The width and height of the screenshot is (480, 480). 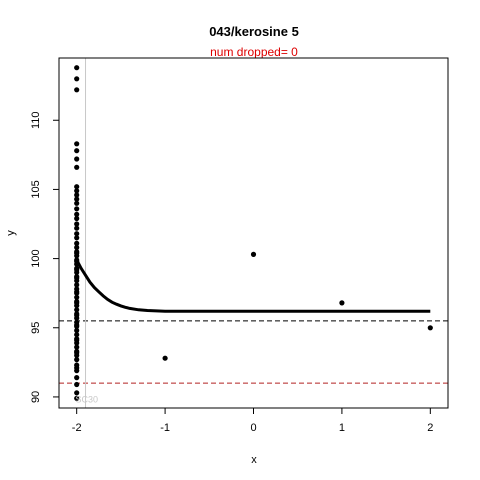 What do you see at coordinates (254, 460) in the screenshot?
I see `x-axis-label: x` at bounding box center [254, 460].